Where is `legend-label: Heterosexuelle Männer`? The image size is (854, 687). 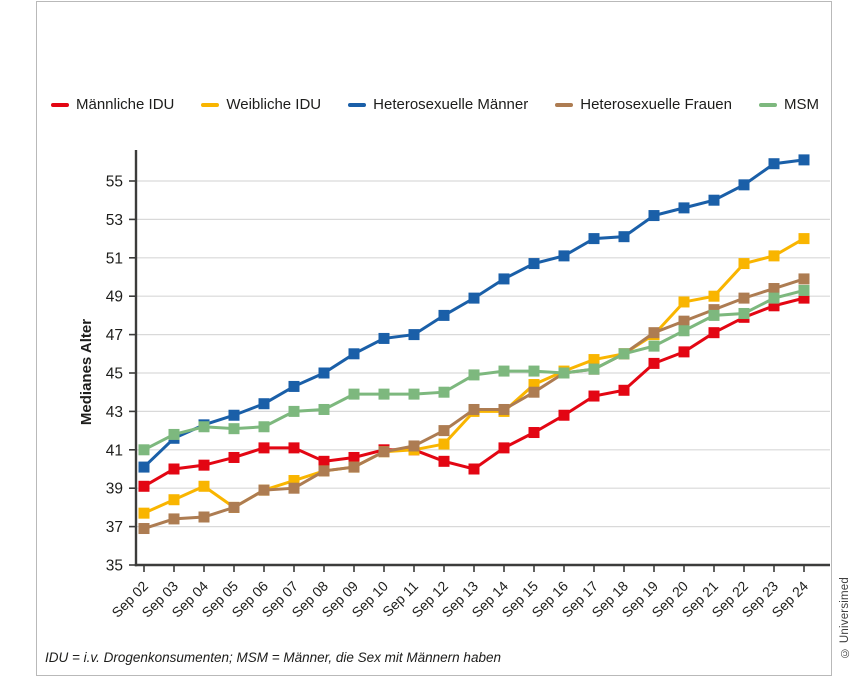
legend-label: Heterosexuelle Männer is located at coordinates (451, 104).